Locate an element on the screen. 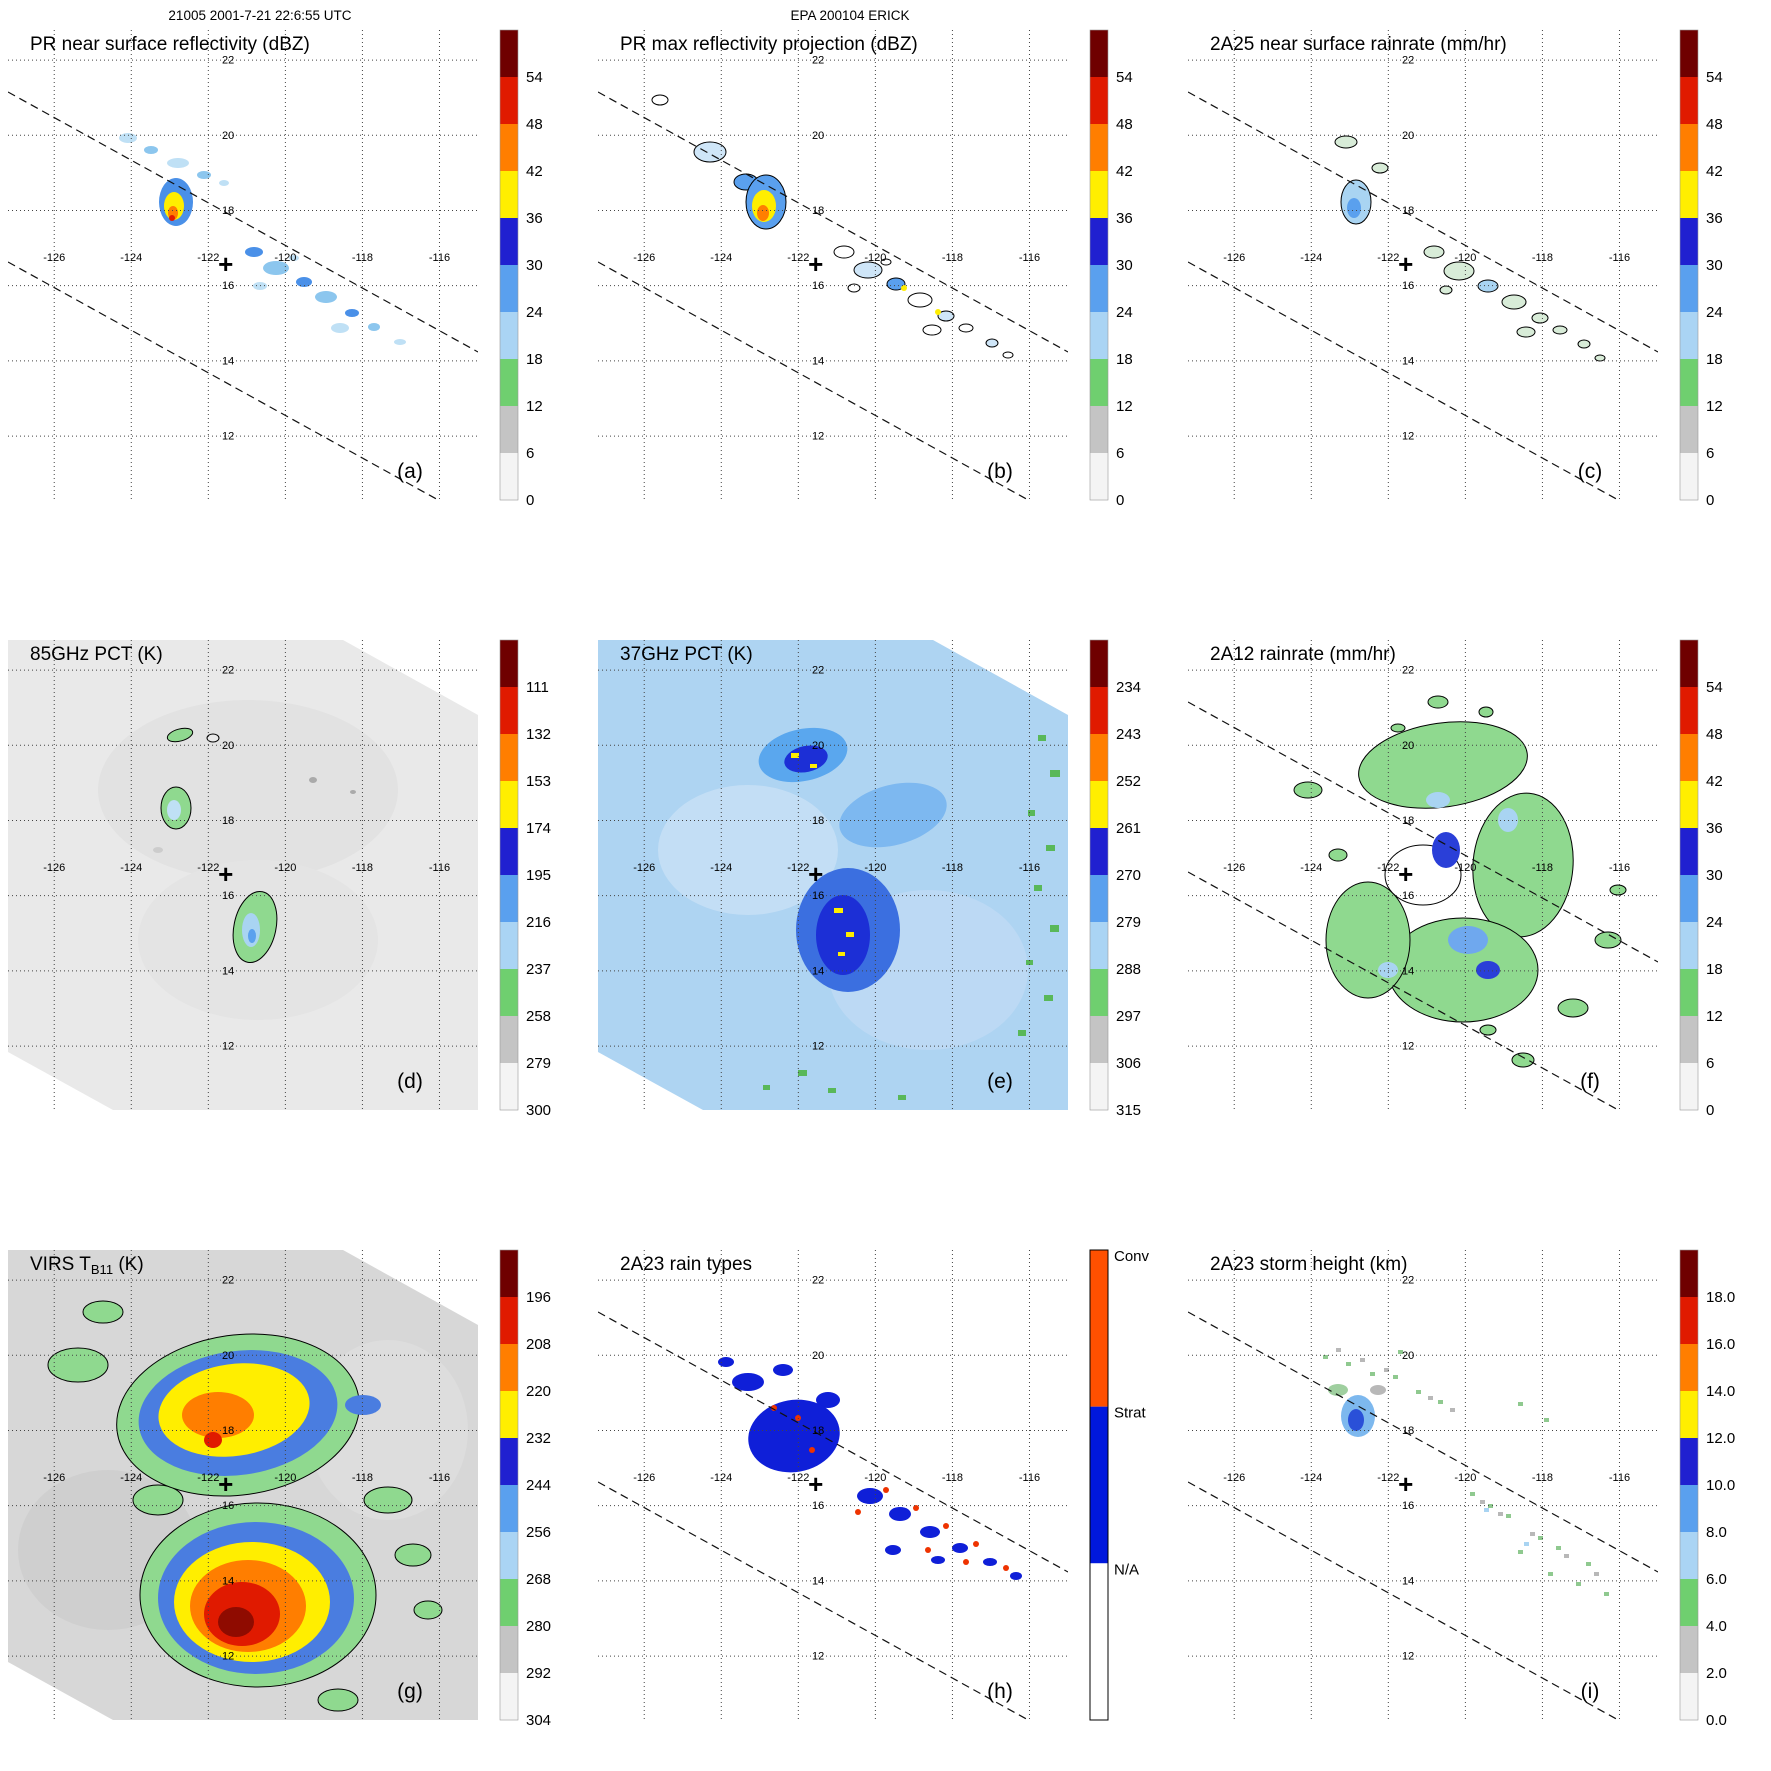 The width and height of the screenshot is (1771, 1771). colorbar-tick: 315 is located at coordinates (1128, 1110).